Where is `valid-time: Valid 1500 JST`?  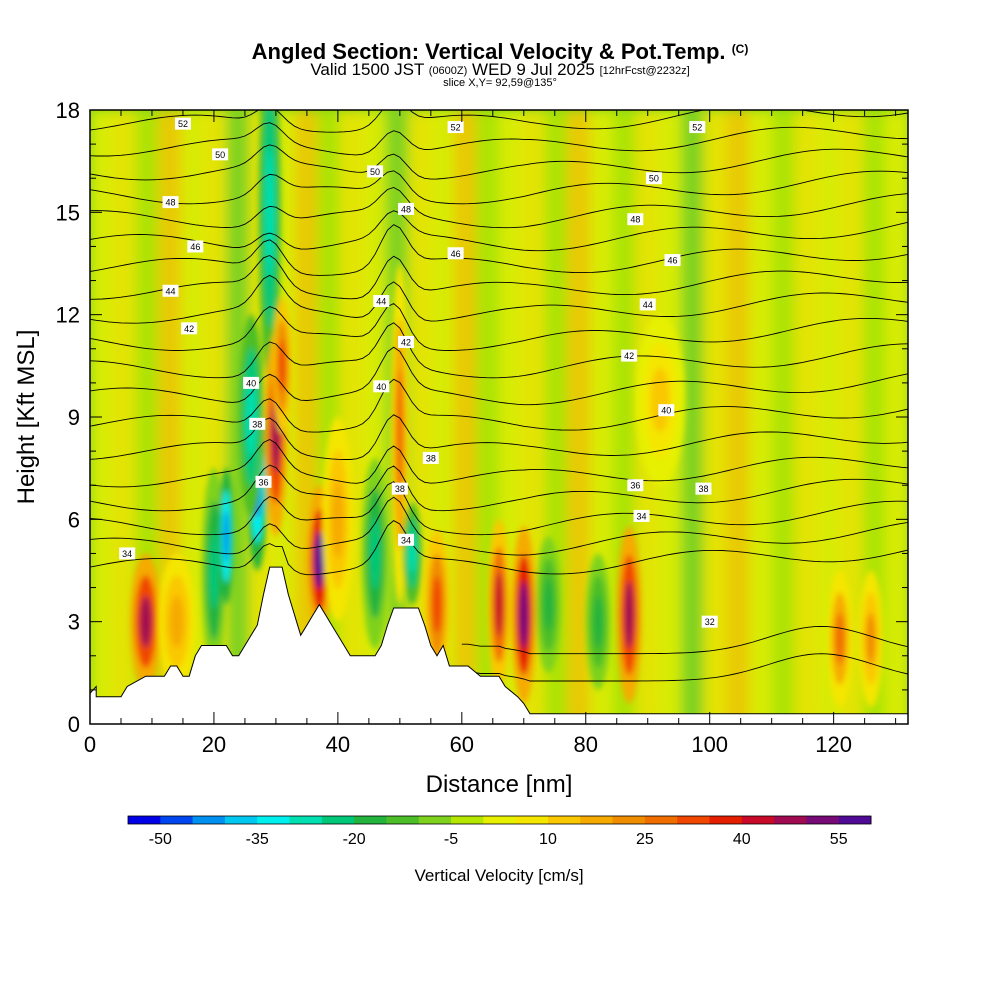
valid-time: Valid 1500 JST is located at coordinates (367, 69).